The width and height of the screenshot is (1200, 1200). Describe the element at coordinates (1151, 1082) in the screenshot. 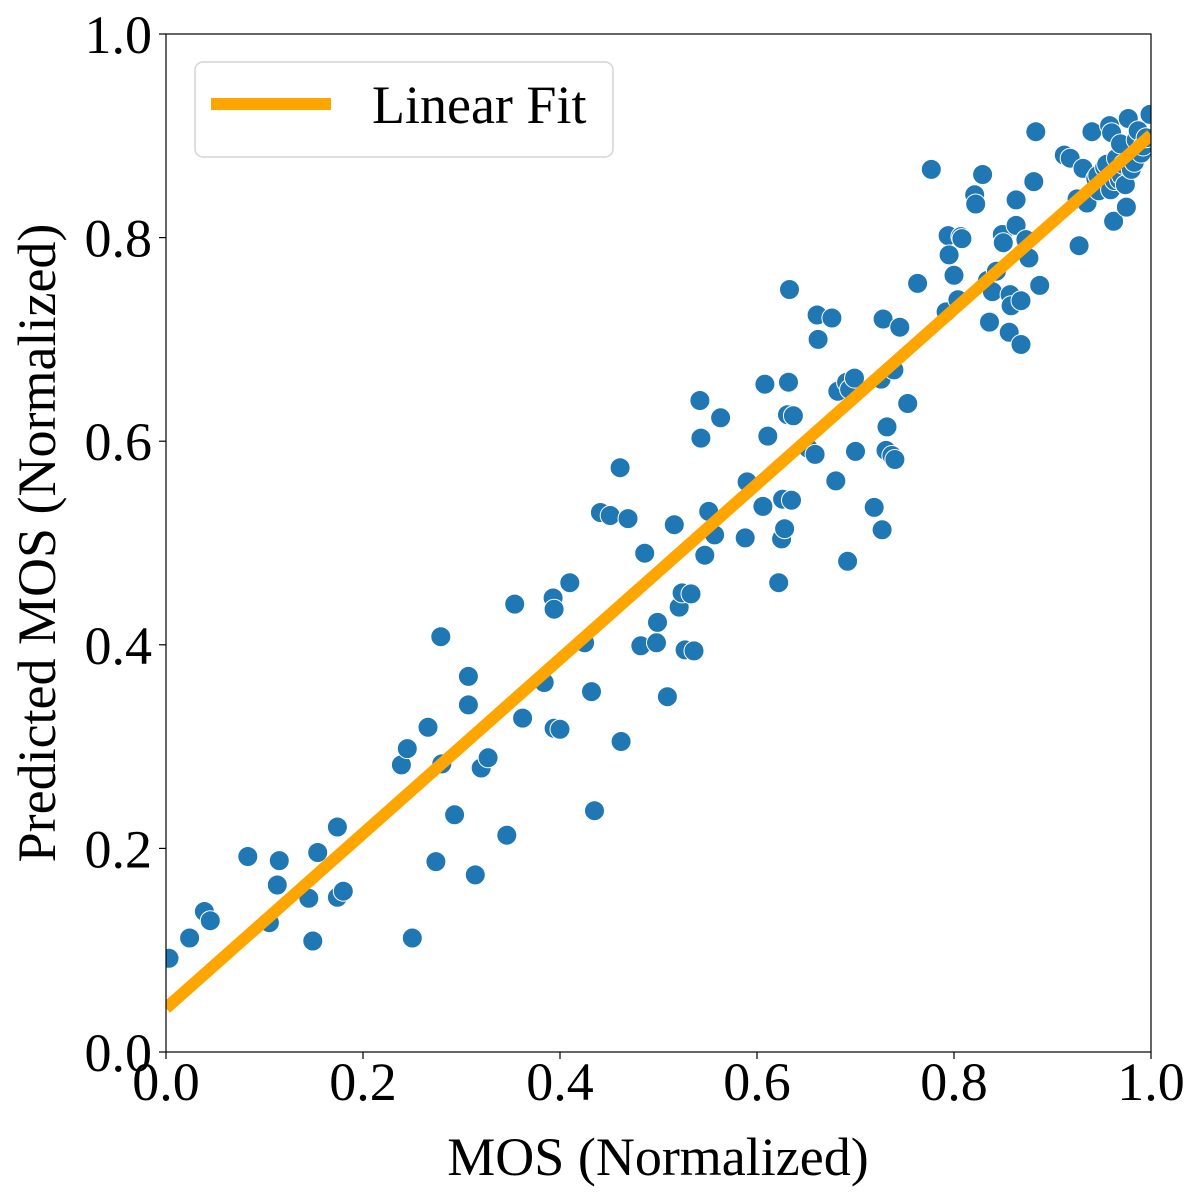

I see `x-tick-label: 1.0` at that location.